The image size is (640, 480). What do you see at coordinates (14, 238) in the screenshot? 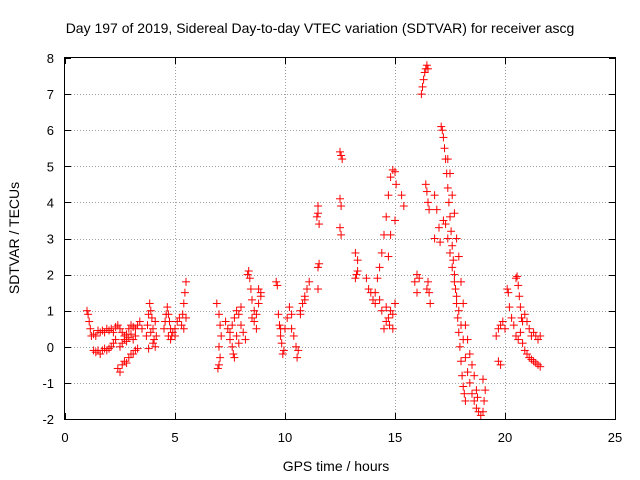
I see `y-axis-label: SDTVAR / TECUs` at bounding box center [14, 238].